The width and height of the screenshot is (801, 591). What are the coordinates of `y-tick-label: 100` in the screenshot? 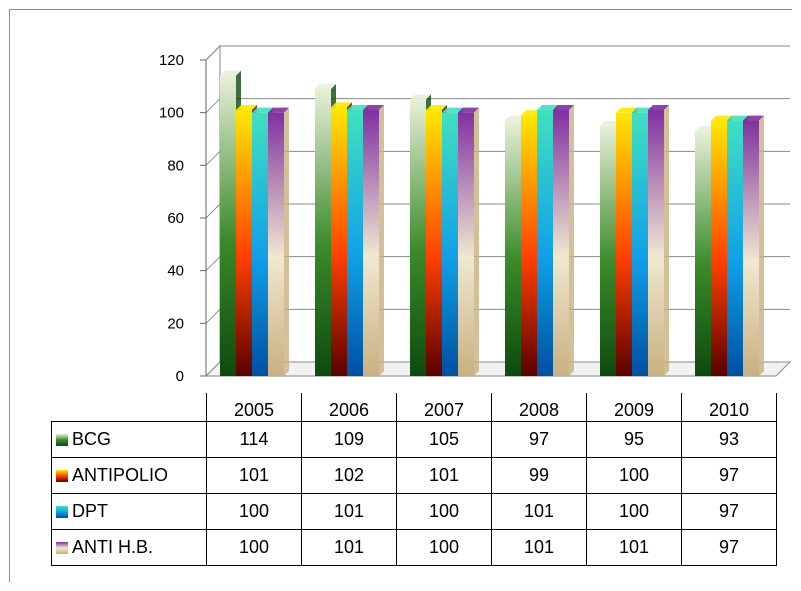 It's located at (171, 113).